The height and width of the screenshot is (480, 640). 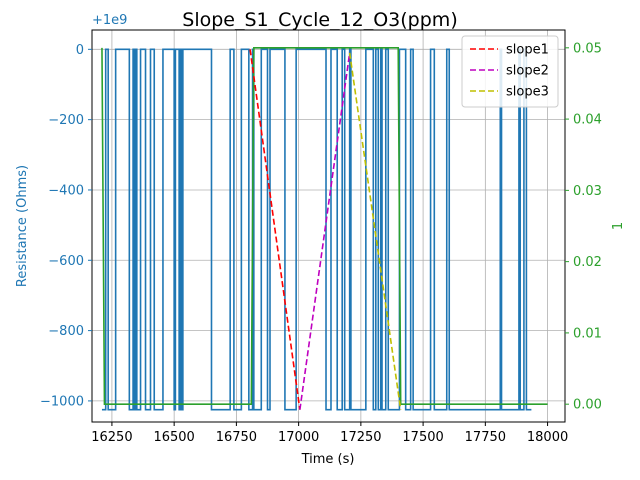 What do you see at coordinates (587, 191) in the screenshot?
I see `y-right-tick-label: 0.03` at bounding box center [587, 191].